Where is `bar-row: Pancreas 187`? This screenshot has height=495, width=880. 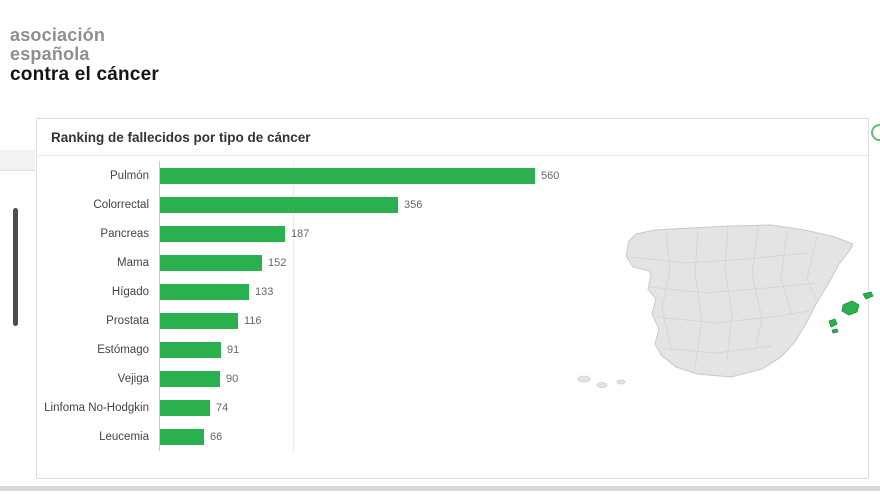
bar-row: Pancreas 187 is located at coordinates (317, 233).